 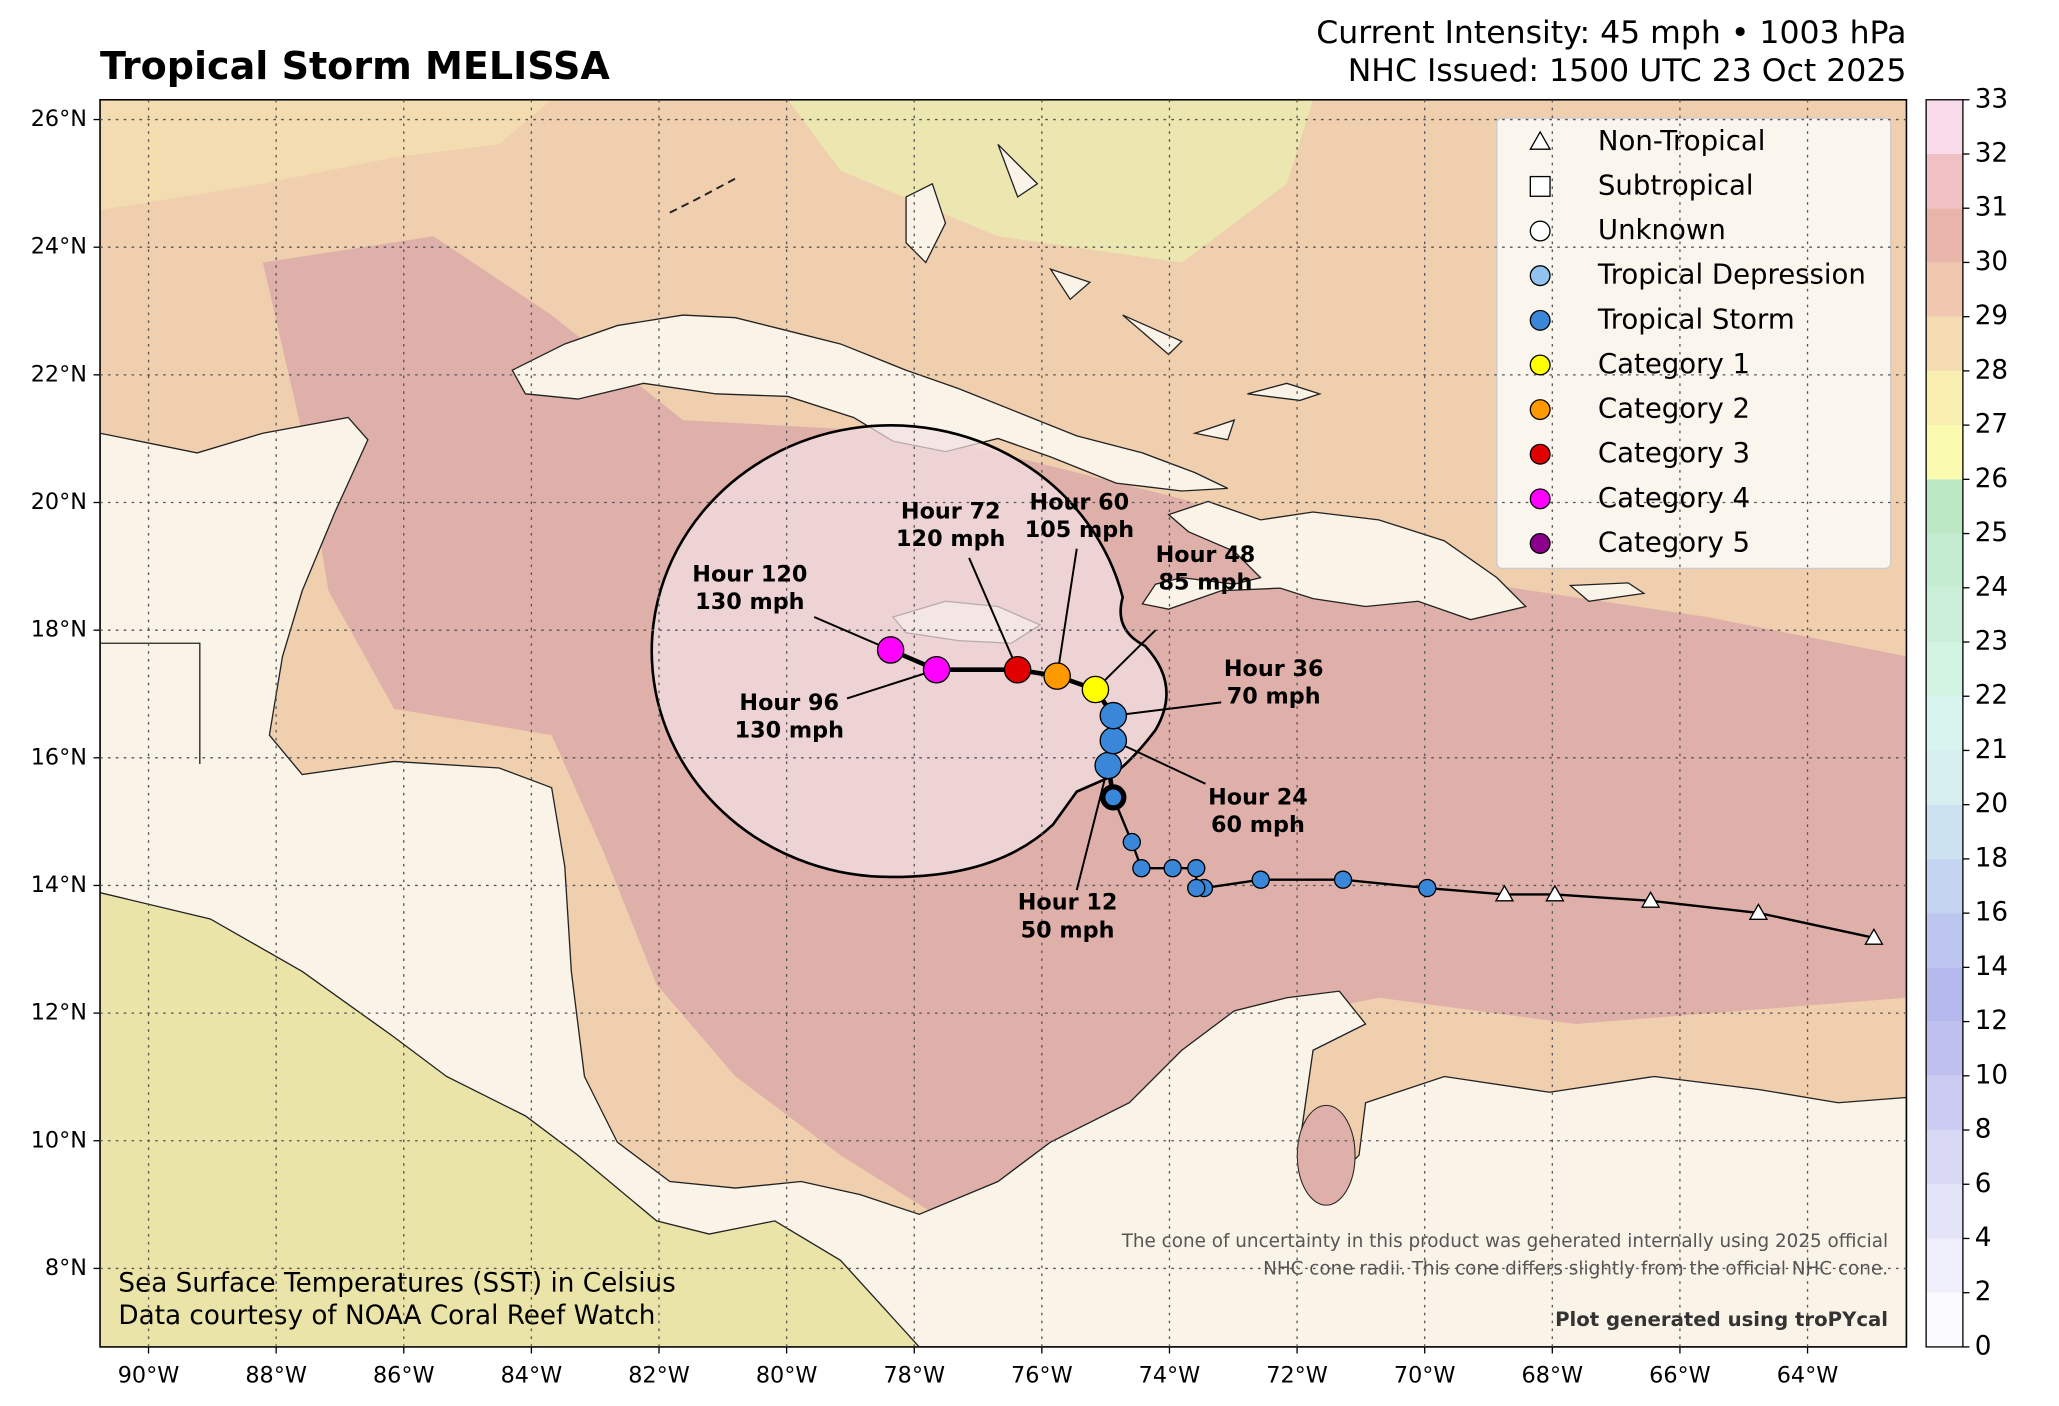 What do you see at coordinates (1991, 587) in the screenshot?
I see `colorbar-label: 24` at bounding box center [1991, 587].